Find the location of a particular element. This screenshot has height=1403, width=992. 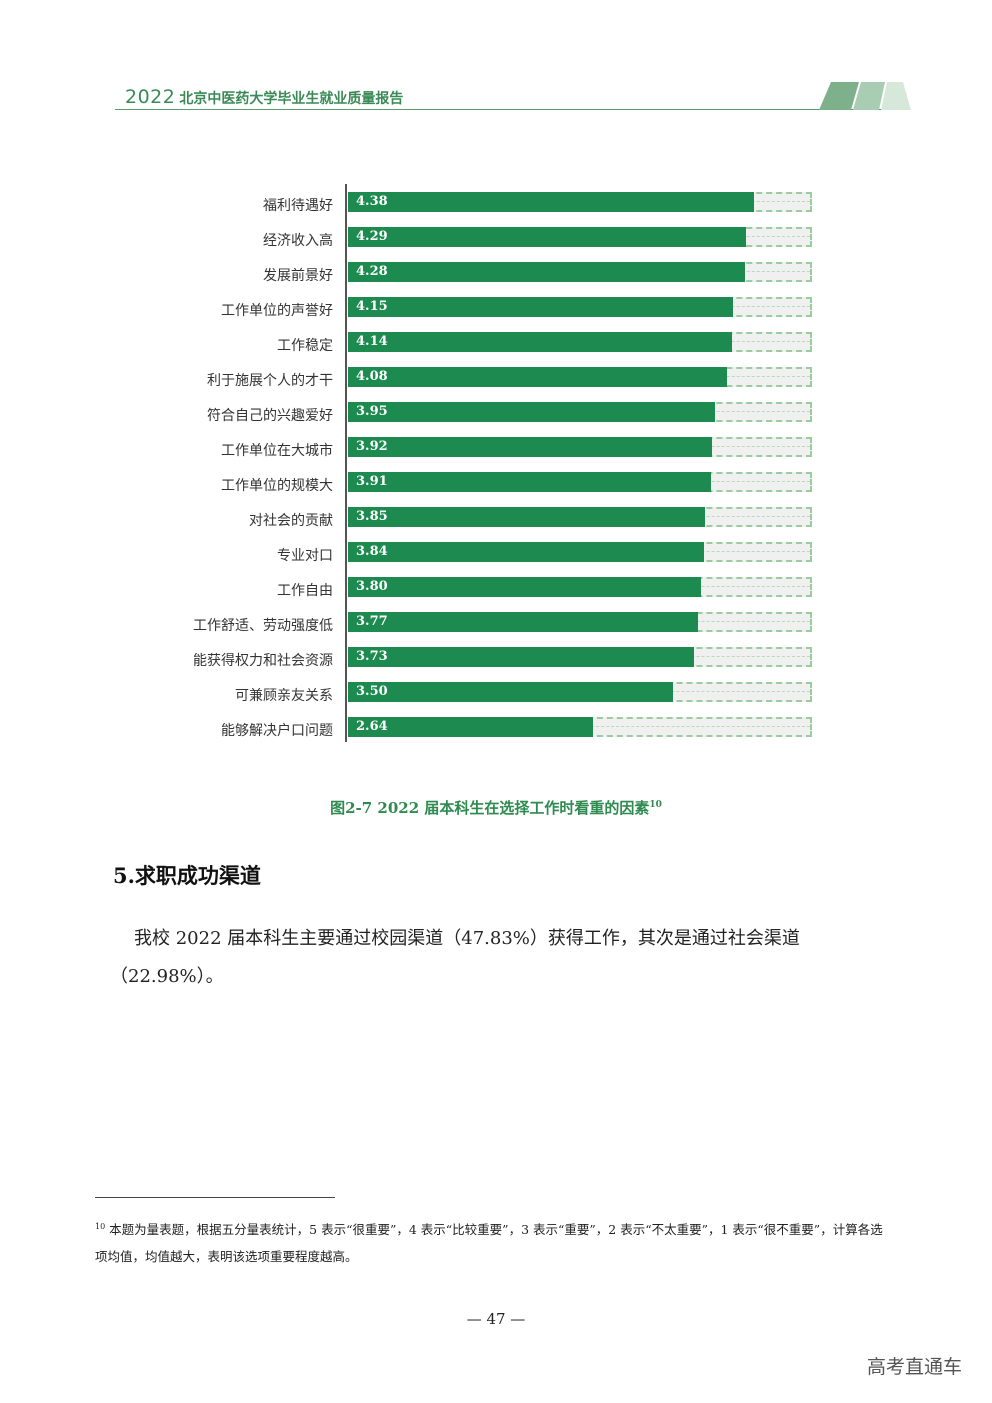

bar-value-label: 3.50 is located at coordinates (372, 691).